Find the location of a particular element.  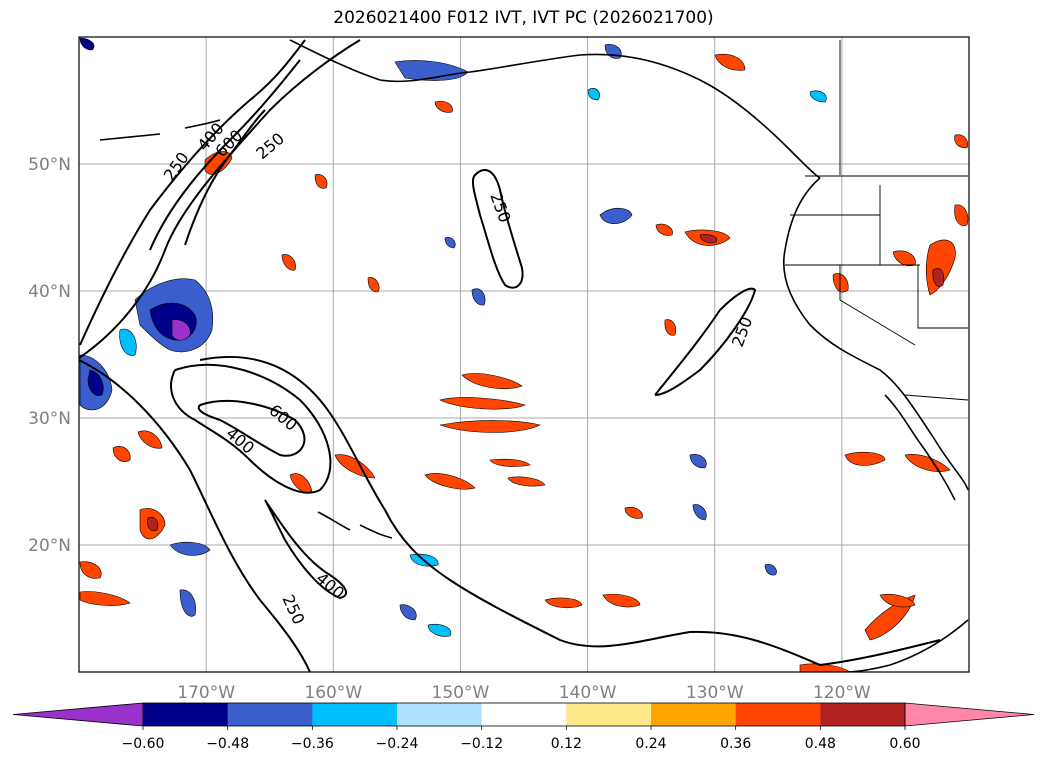

anomaly-patch-neg-lat40 is located at coordinates (478, 297).